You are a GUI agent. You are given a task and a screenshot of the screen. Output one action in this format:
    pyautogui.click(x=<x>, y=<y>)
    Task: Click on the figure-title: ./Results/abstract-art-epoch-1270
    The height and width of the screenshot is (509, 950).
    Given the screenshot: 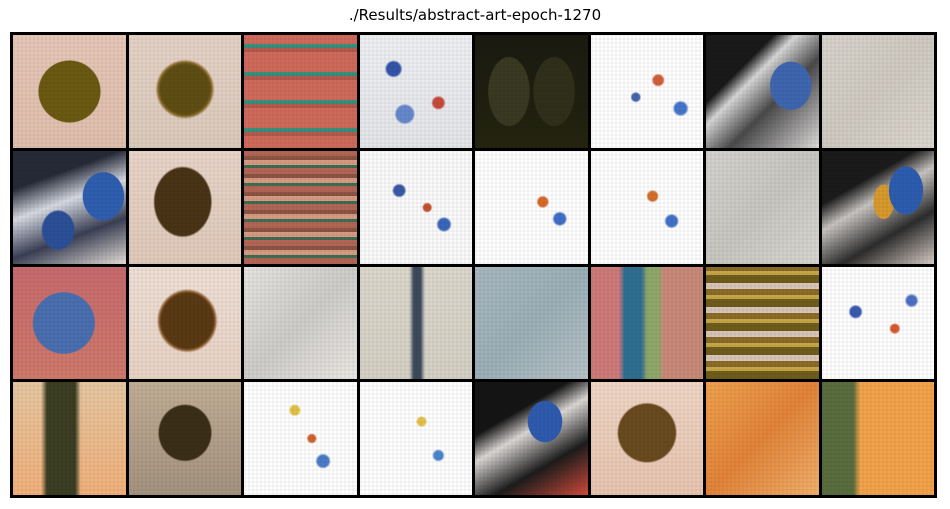 What is the action you would take?
    pyautogui.click(x=475, y=15)
    